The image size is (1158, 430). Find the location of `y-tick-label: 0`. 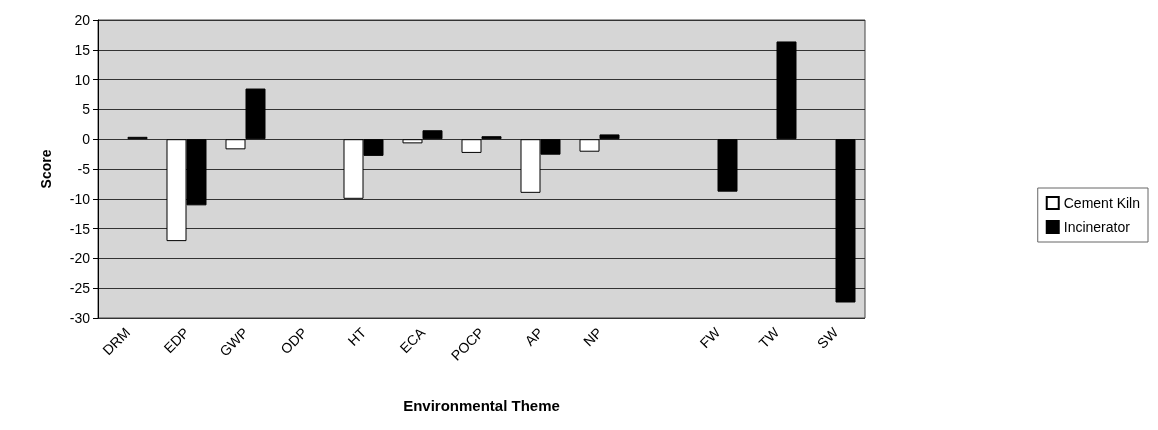

y-tick-label: 0 is located at coordinates (86, 139).